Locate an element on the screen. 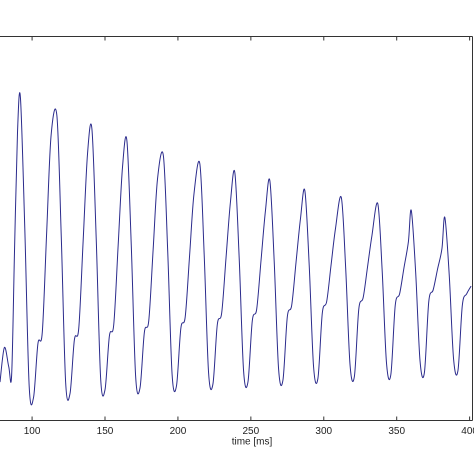 The image size is (474, 474). x-tick-label: 100 is located at coordinates (32, 431).